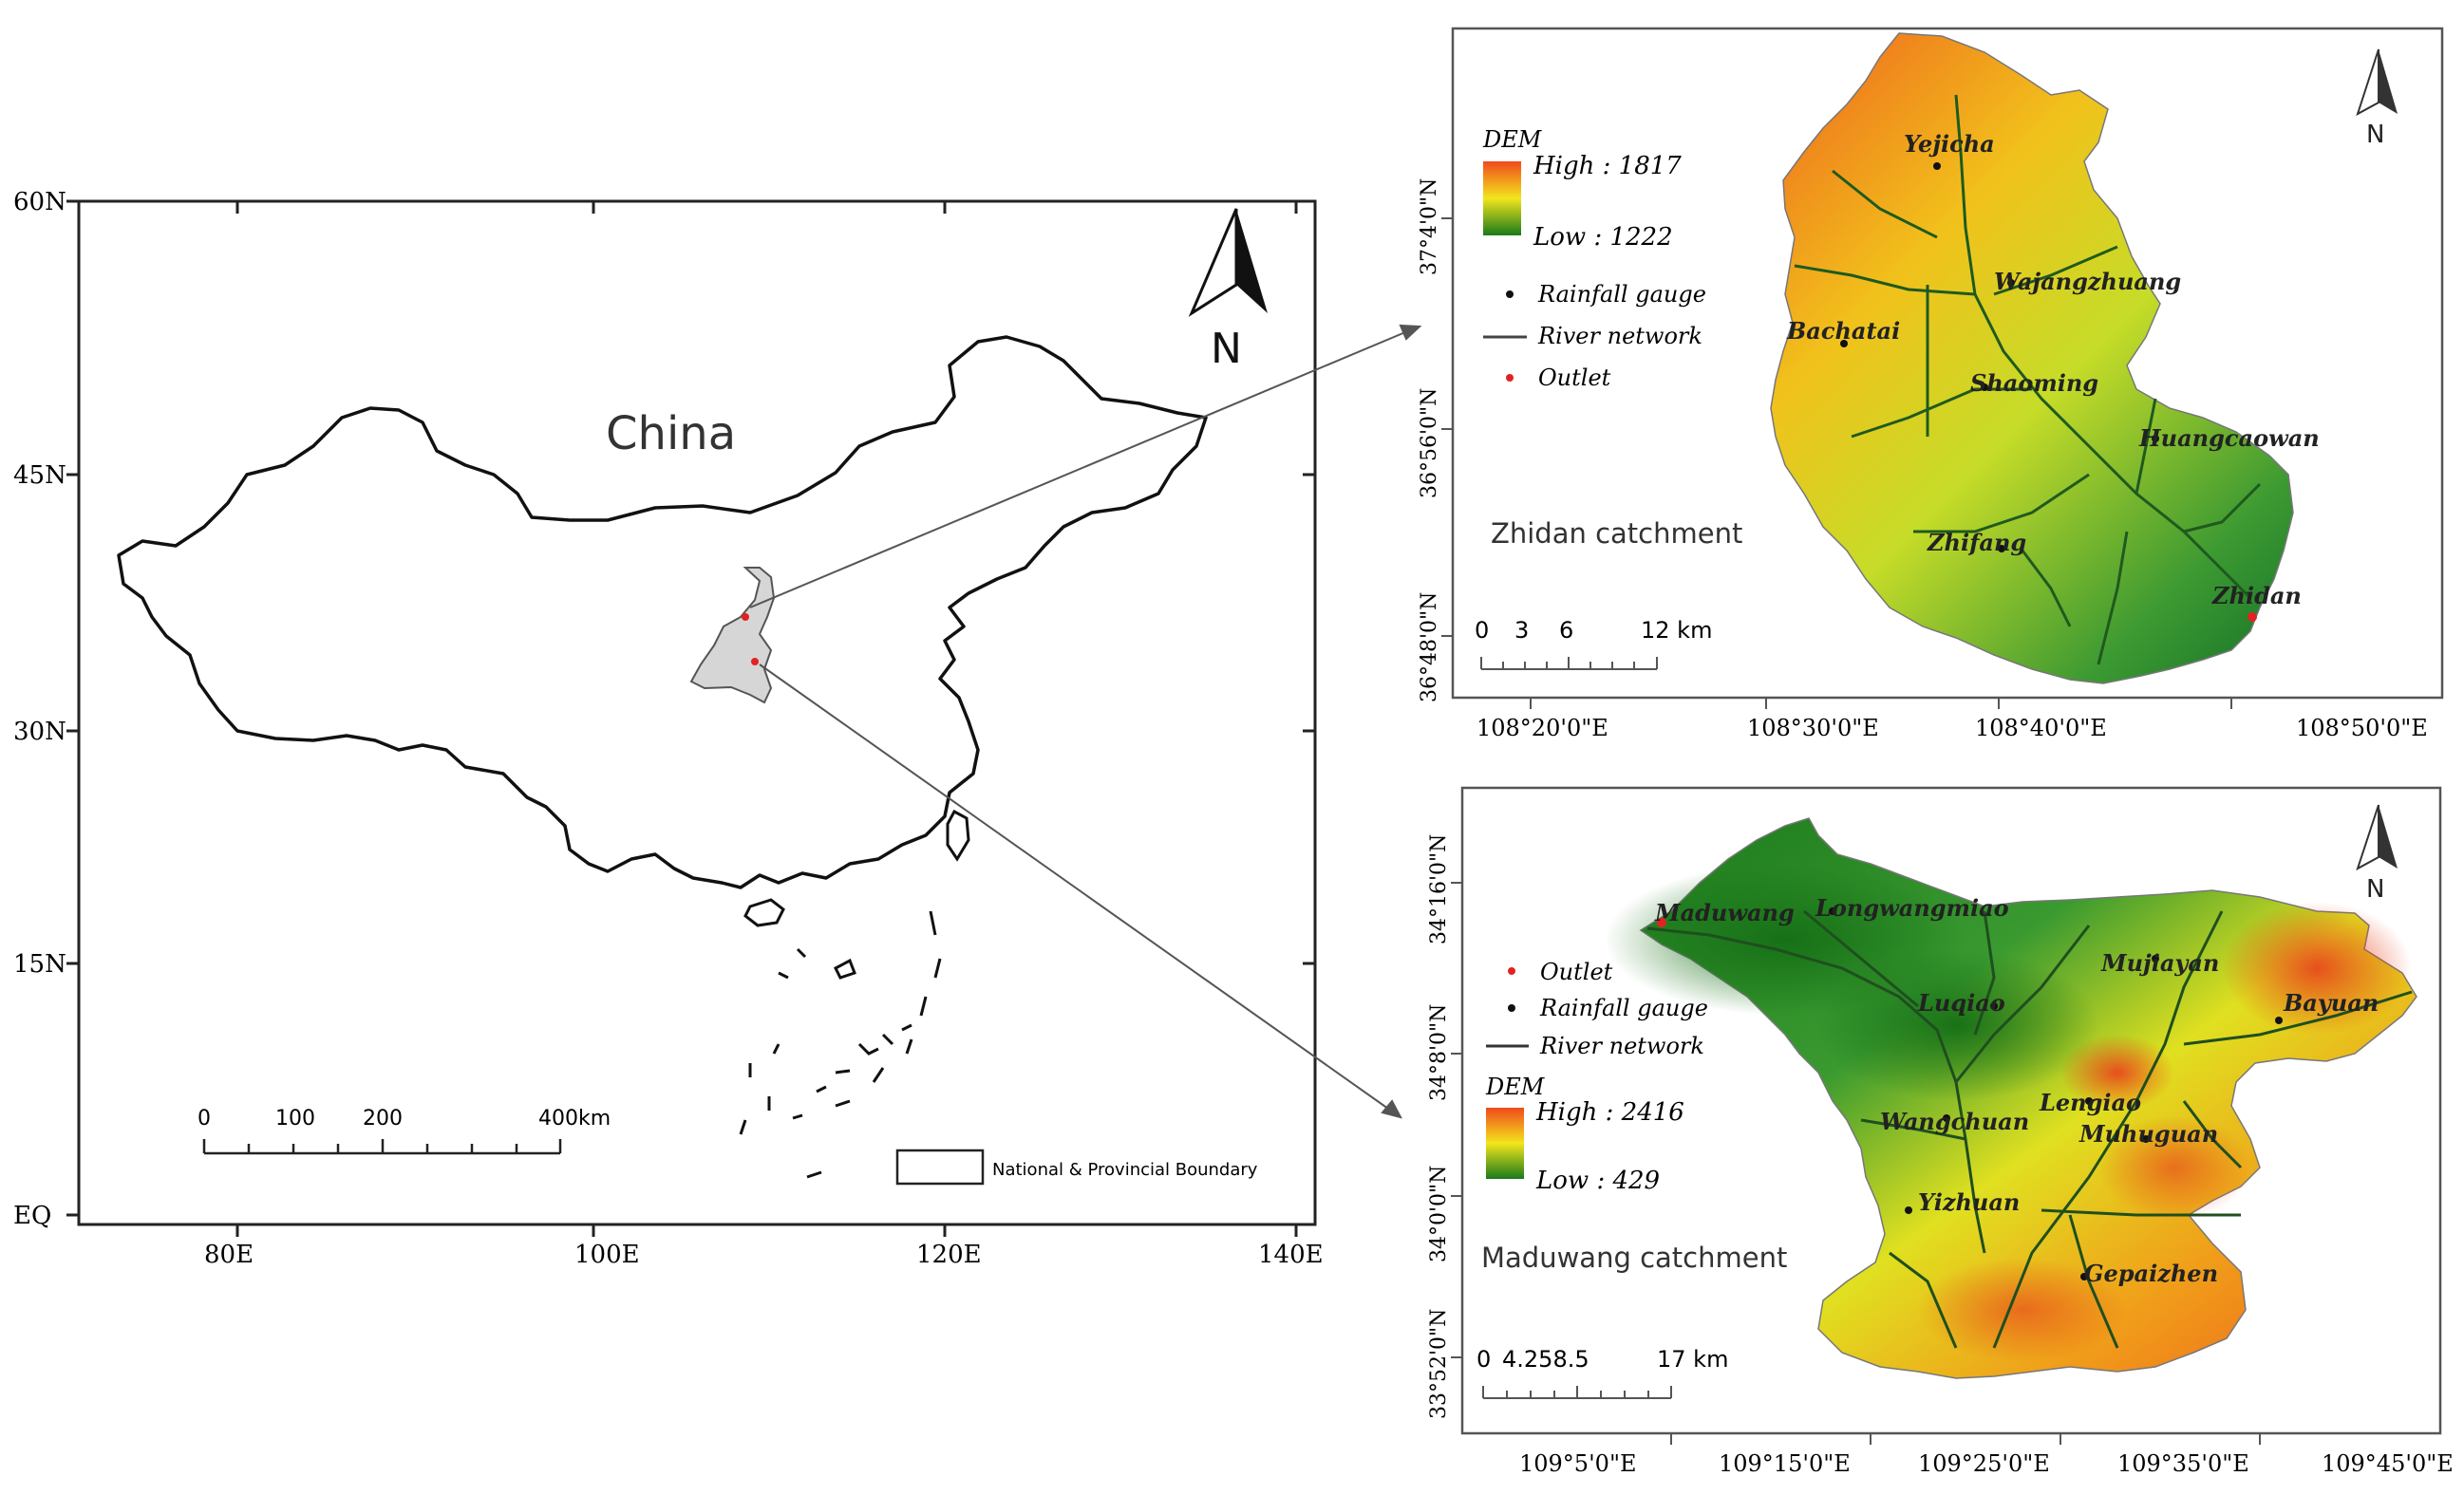 The image size is (2464, 1495). Describe the element at coordinates (1543, 728) in the screenshot. I see `zhidan-lon-label: 108°20'0"E` at that location.